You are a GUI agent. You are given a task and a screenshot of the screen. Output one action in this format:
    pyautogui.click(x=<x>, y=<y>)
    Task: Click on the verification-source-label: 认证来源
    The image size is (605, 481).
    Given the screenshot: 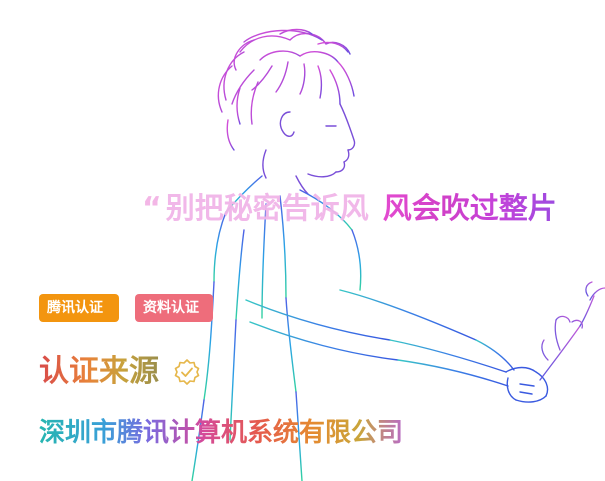 What is the action you would take?
    pyautogui.click(x=99, y=372)
    